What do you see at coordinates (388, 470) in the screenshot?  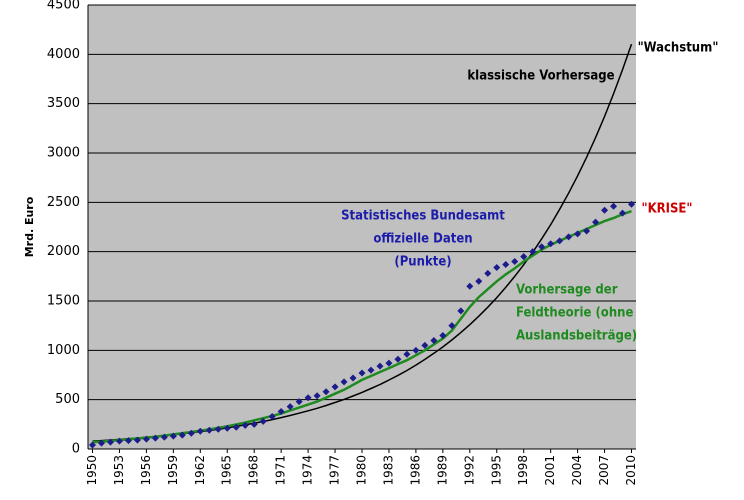 I see `x-tick-label: 1983` at bounding box center [388, 470].